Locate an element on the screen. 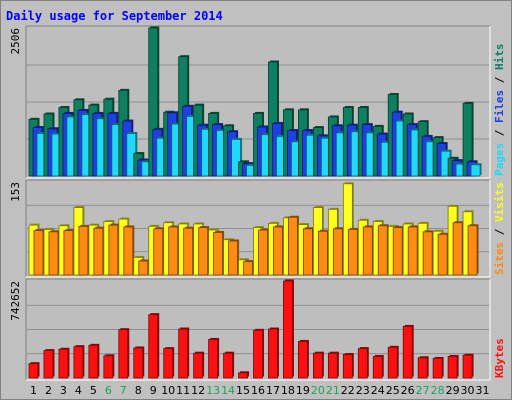 The image size is (512, 400). day-label: 5 is located at coordinates (93, 390).